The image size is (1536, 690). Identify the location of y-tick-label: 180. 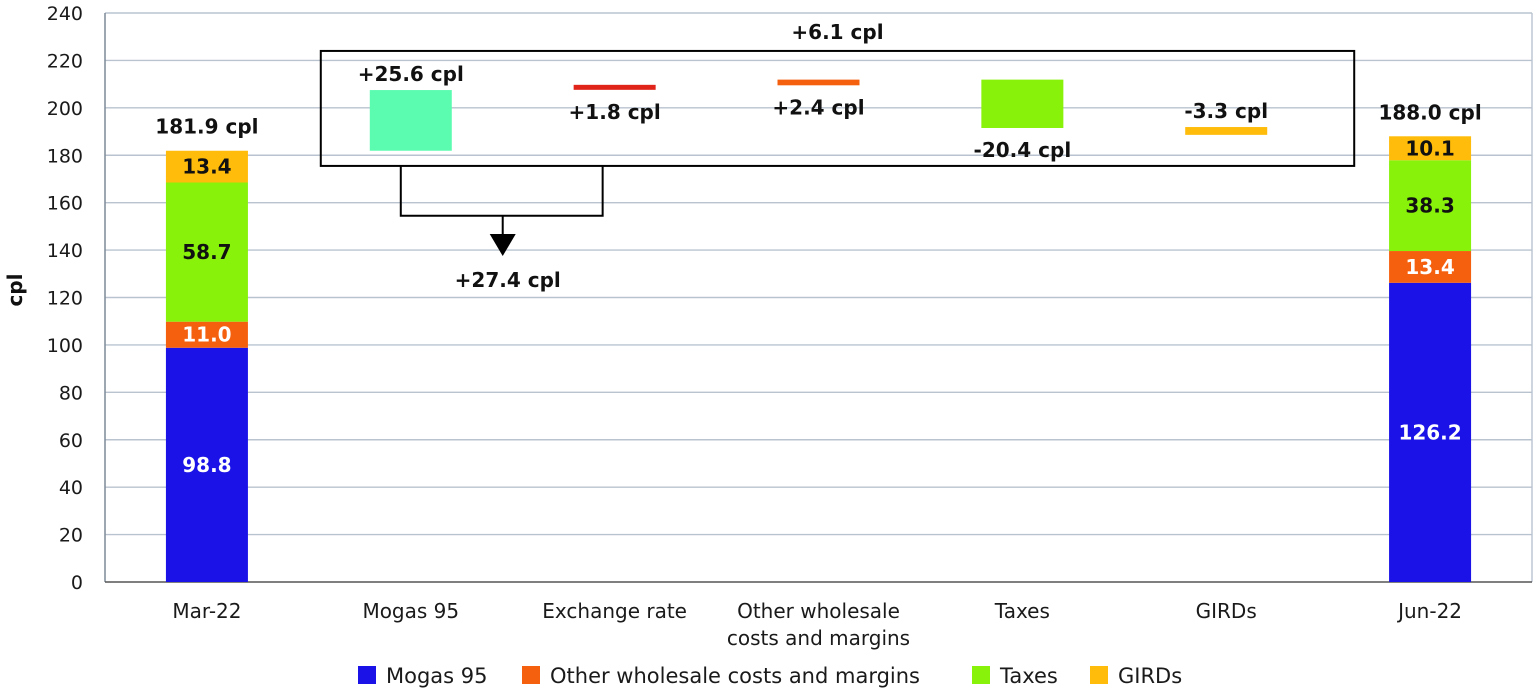
(65, 156).